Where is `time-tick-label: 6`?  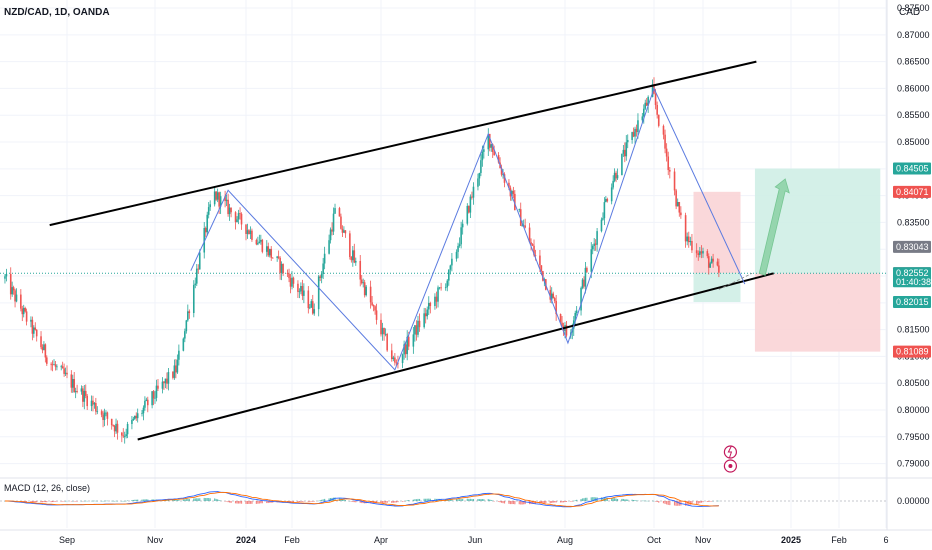 time-tick-label: 6 is located at coordinates (885, 540).